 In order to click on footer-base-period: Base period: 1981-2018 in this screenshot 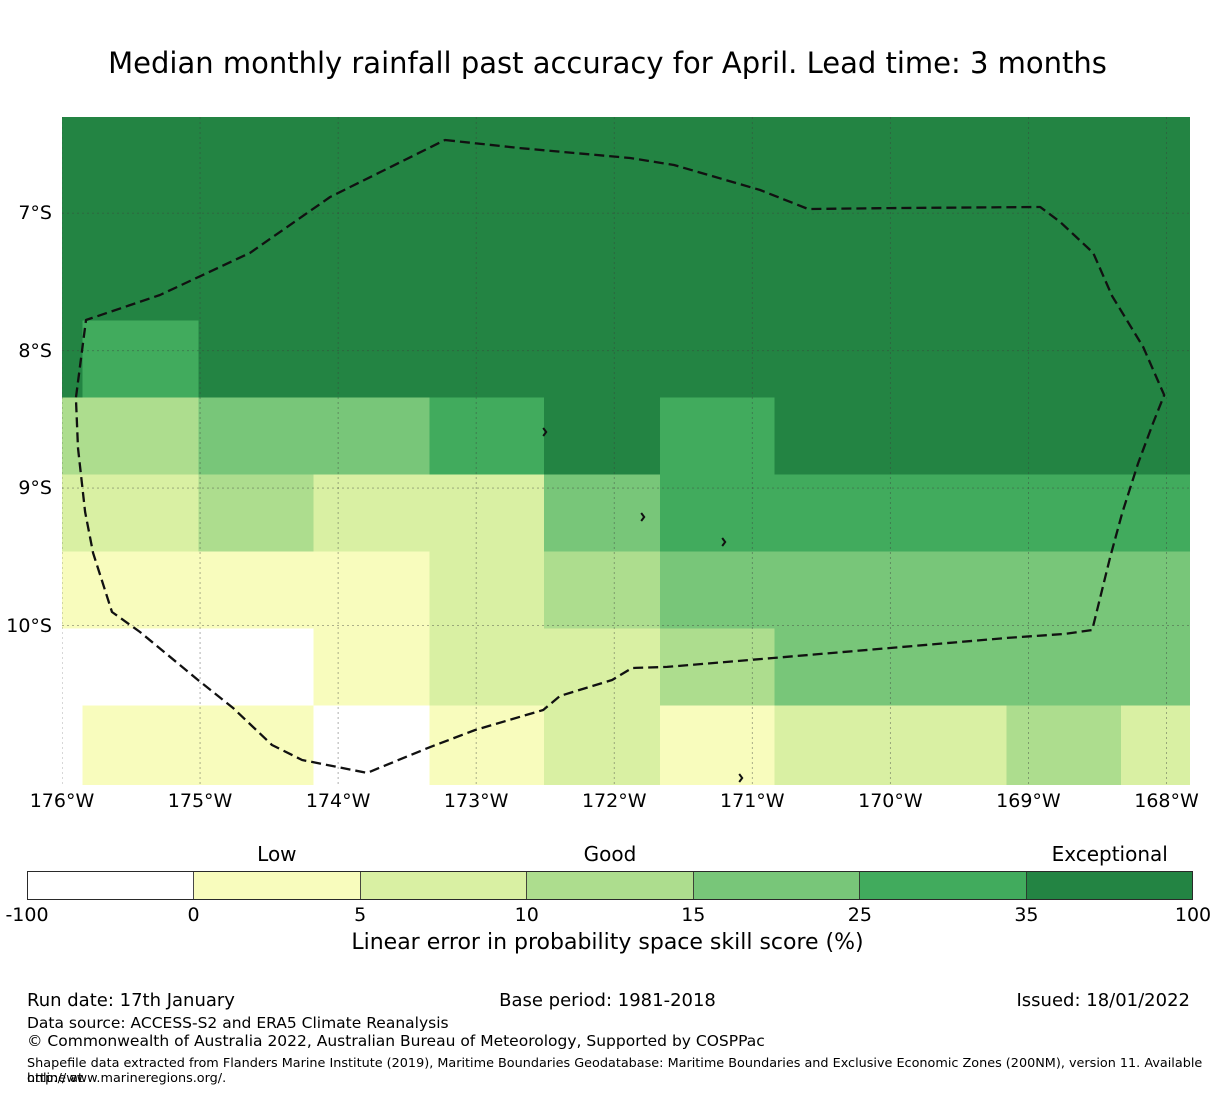, I will do `click(607, 1000)`.